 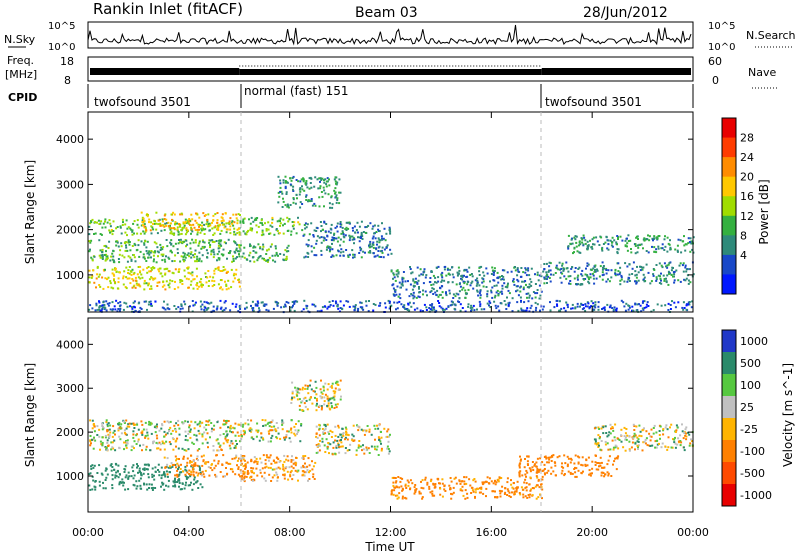 I want to click on velocity-colorbar-label: -100, so click(x=752, y=451).